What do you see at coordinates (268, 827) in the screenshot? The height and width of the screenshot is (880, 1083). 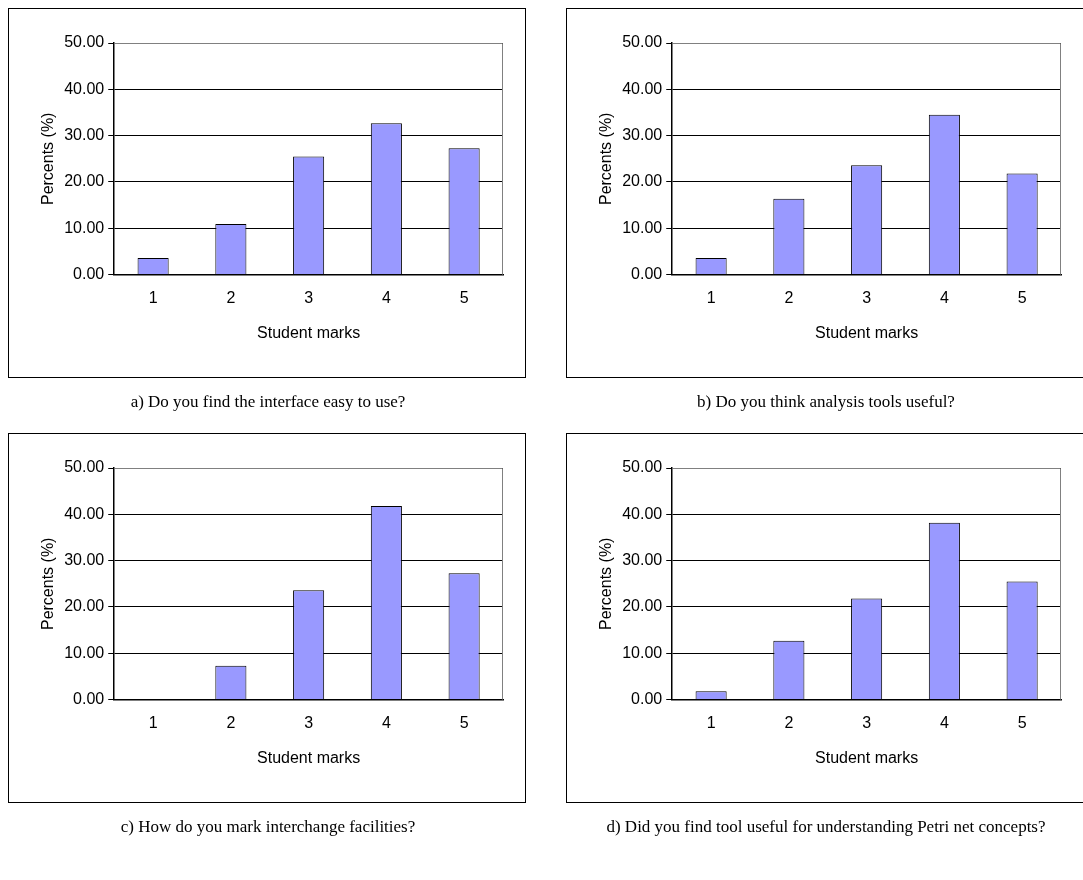 I see `text: c) How do you mark interchange facilities?` at bounding box center [268, 827].